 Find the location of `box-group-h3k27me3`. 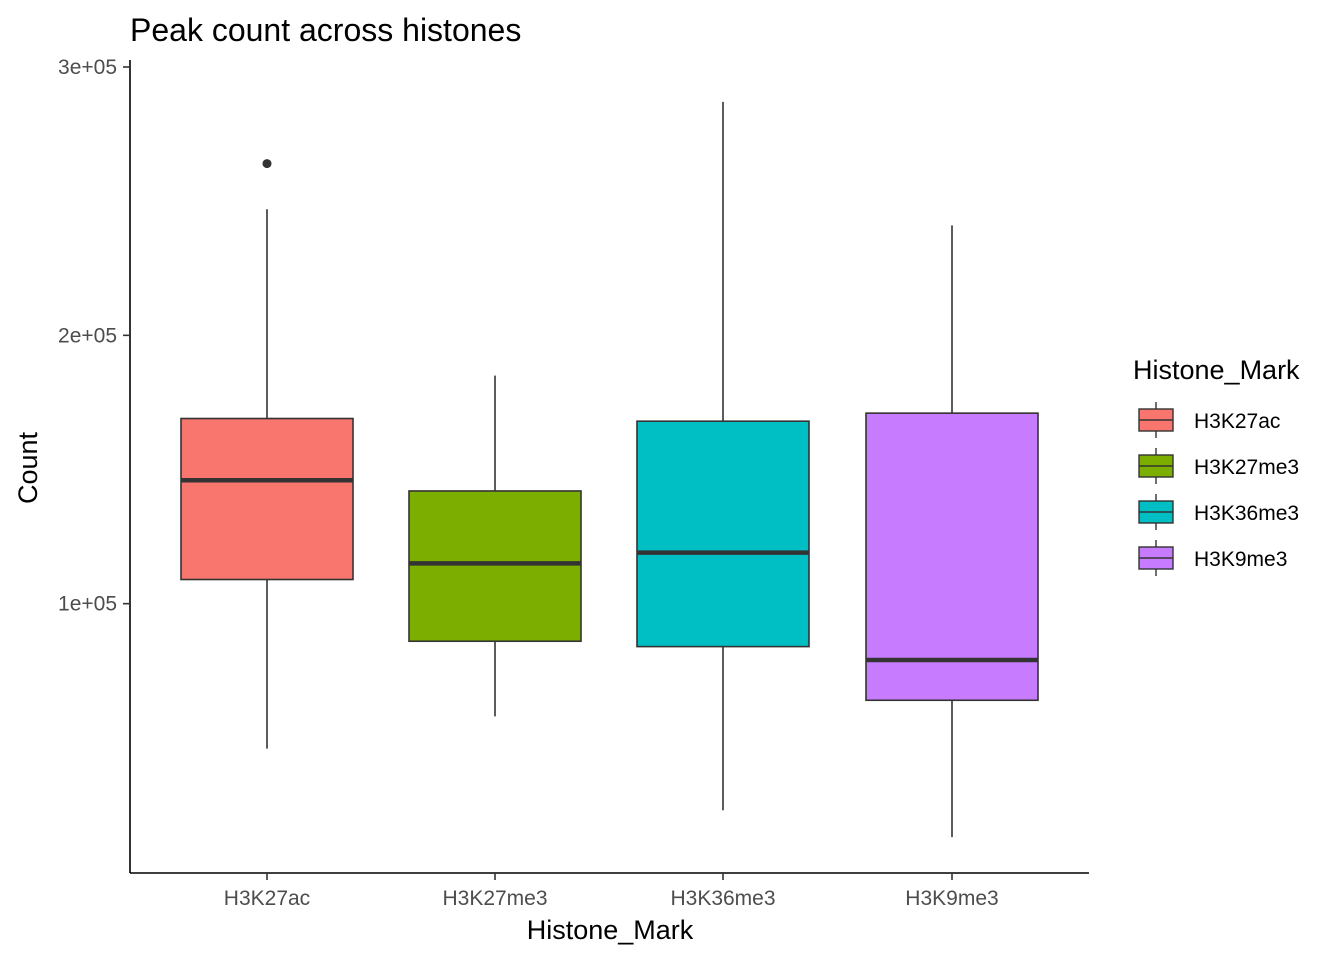

box-group-h3k27me3 is located at coordinates (495, 546).